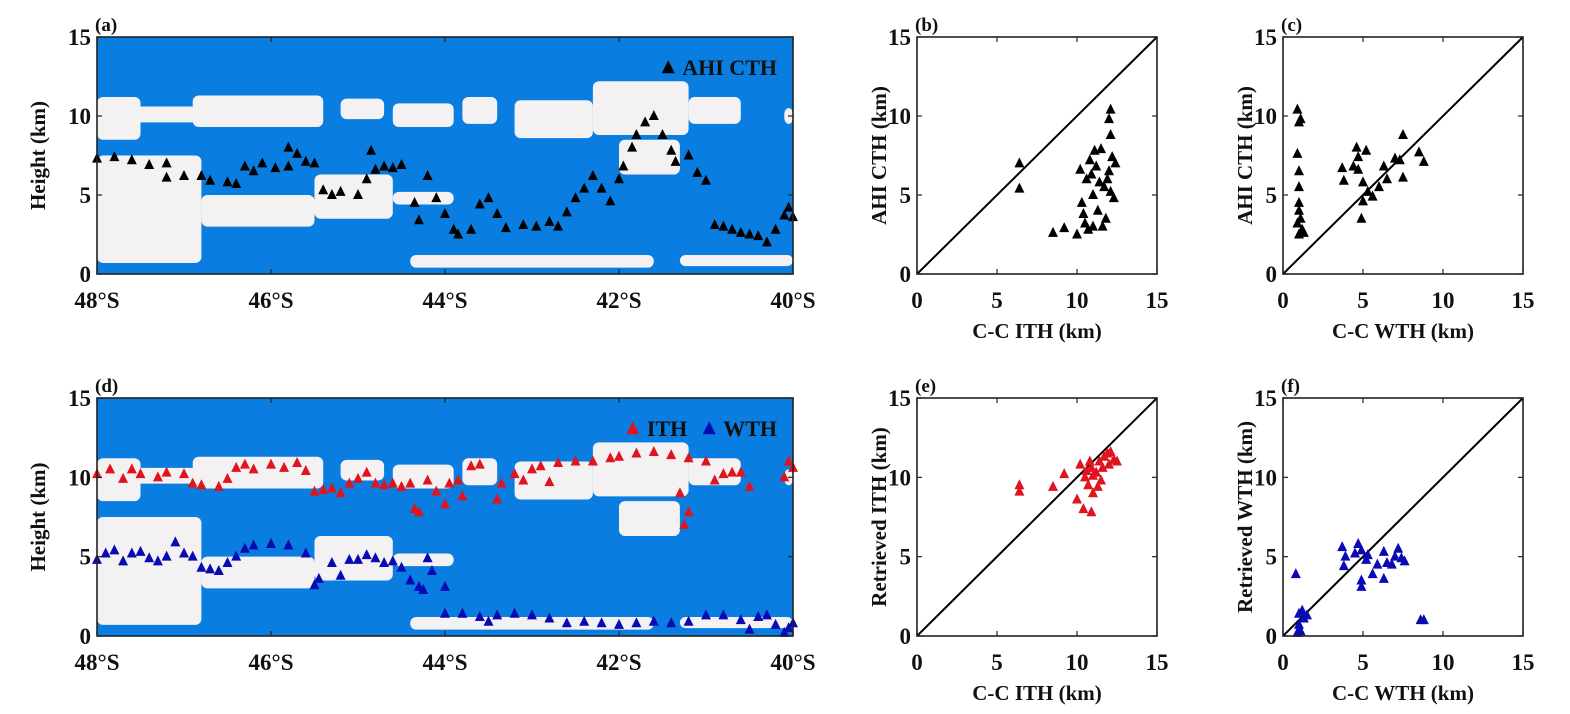  What do you see at coordinates (106, 25) in the screenshot?
I see `panel-label: (a)` at bounding box center [106, 25].